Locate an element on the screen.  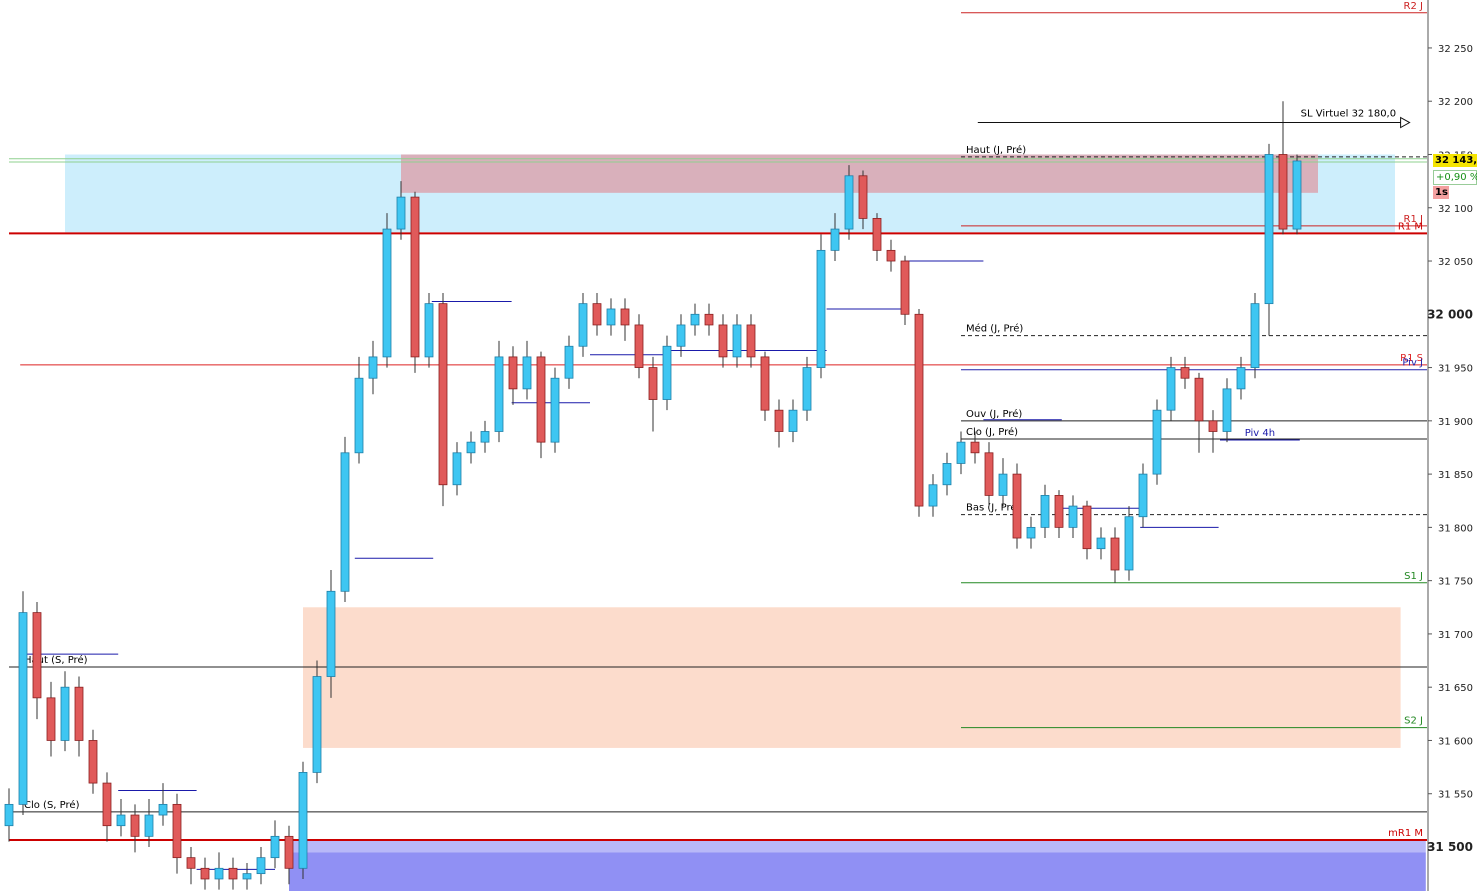
y-tick-label: 31 700 is located at coordinates (1455, 635).